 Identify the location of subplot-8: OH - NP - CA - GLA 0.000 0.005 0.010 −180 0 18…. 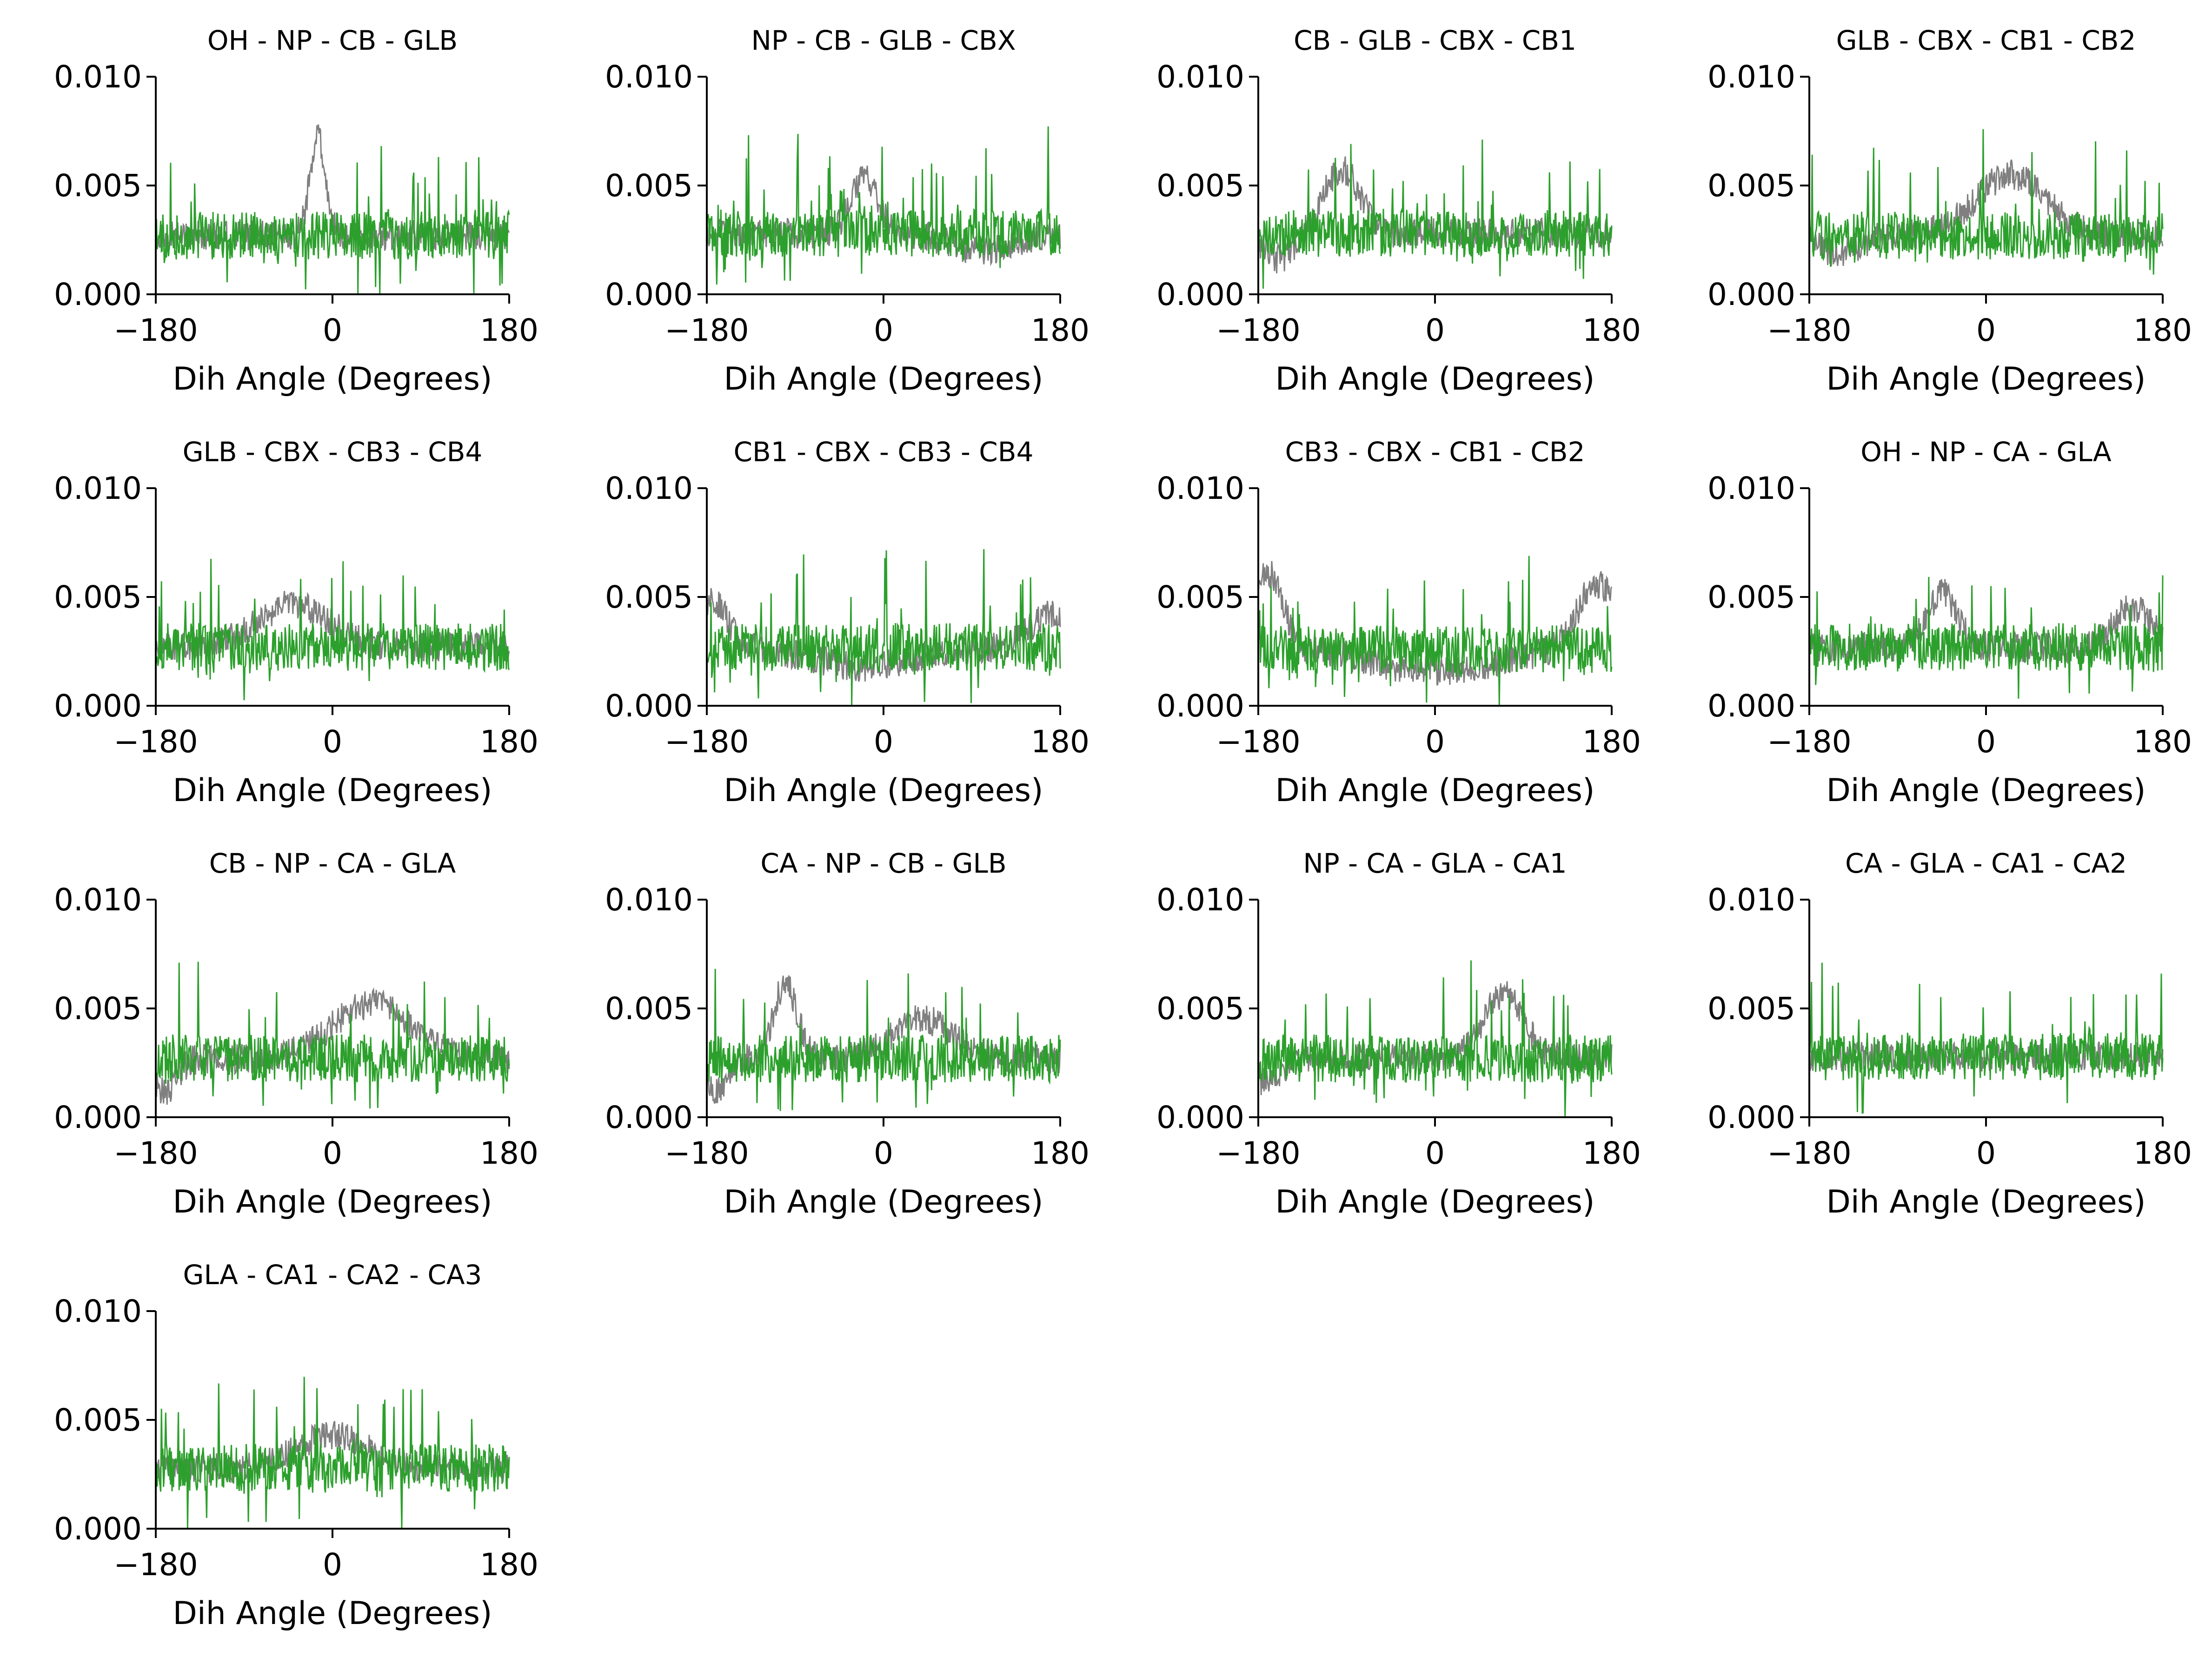
(1950, 622).